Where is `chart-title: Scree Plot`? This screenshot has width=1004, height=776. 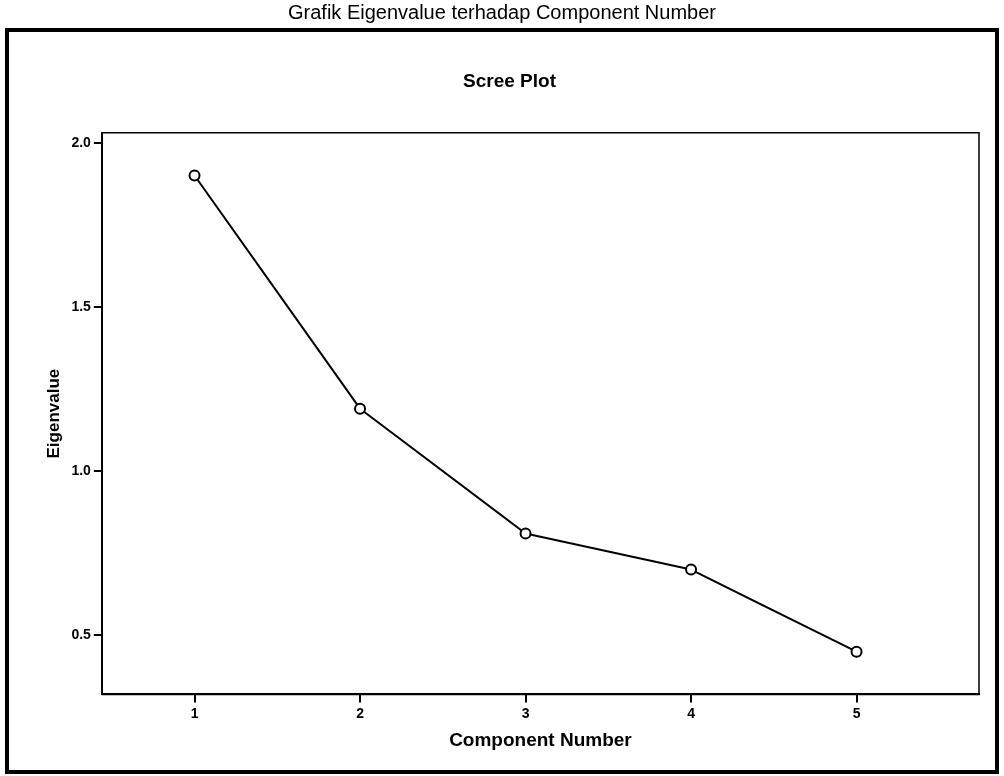
chart-title: Scree Plot is located at coordinates (510, 80).